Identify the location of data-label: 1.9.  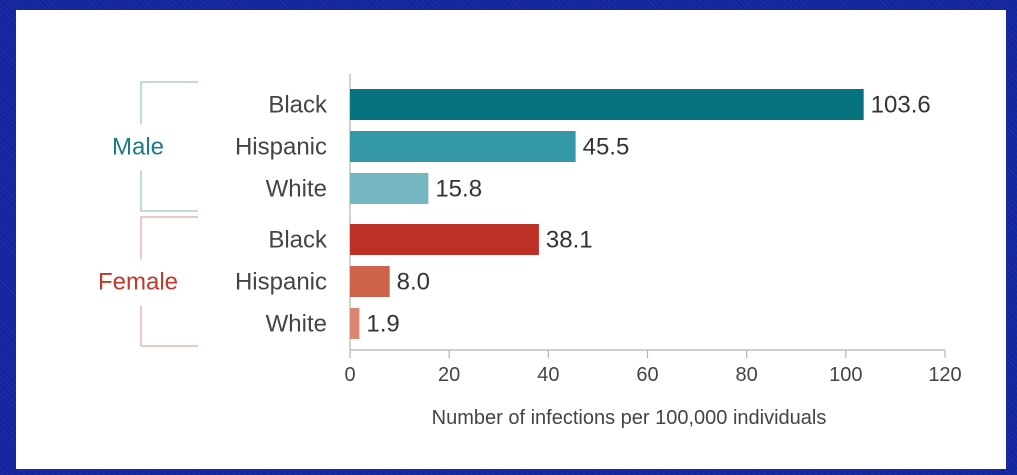
(382, 324).